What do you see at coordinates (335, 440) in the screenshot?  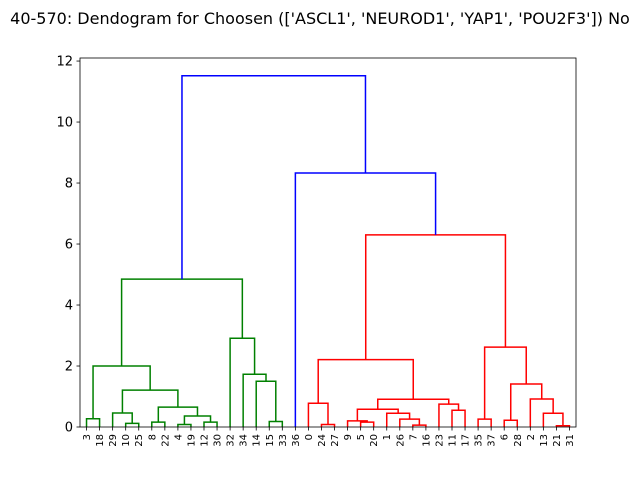 I see `leaf-label-27: 27` at bounding box center [335, 440].